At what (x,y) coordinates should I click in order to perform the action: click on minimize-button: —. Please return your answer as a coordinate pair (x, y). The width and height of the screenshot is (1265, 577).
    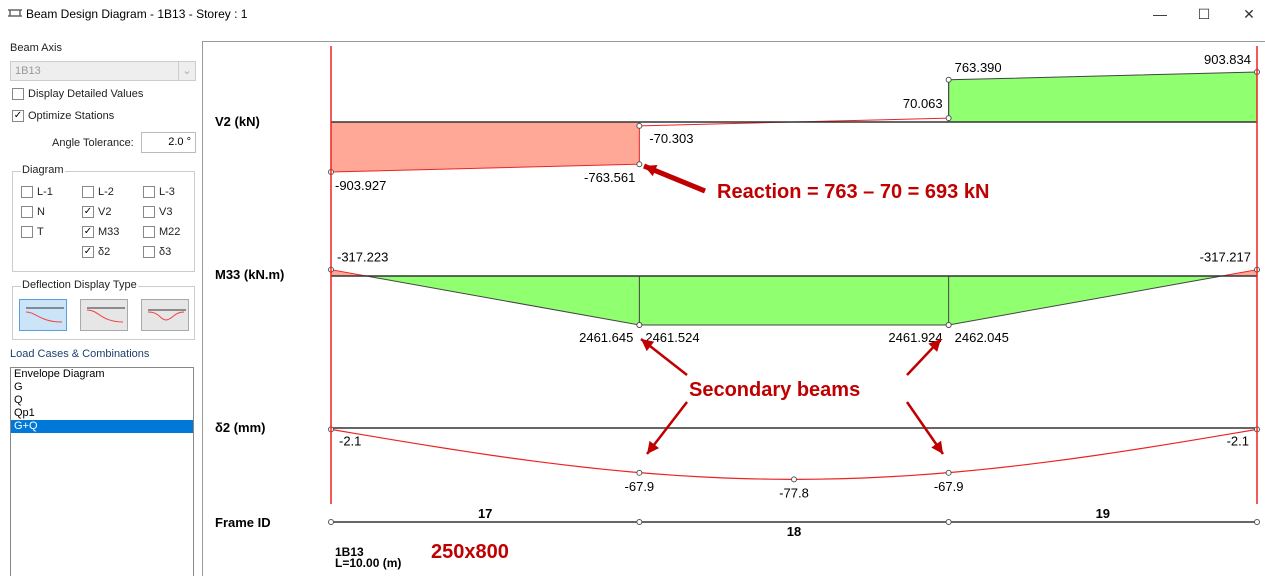
    Looking at the image, I should click on (1160, 14).